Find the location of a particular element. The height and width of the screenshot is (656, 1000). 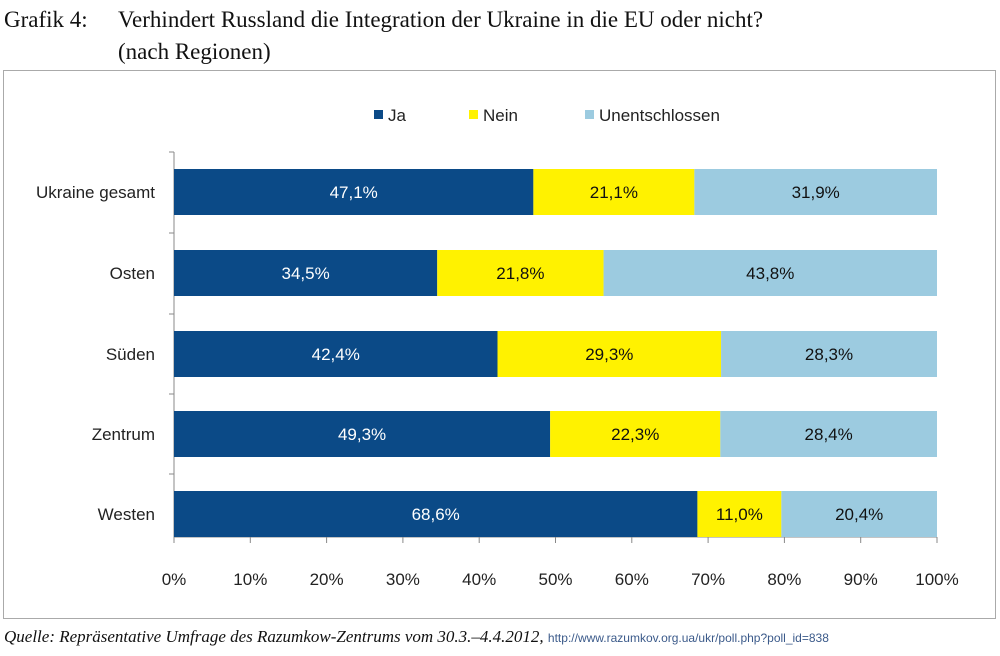

data-label-unentschlossen: 20,4% is located at coordinates (859, 514).